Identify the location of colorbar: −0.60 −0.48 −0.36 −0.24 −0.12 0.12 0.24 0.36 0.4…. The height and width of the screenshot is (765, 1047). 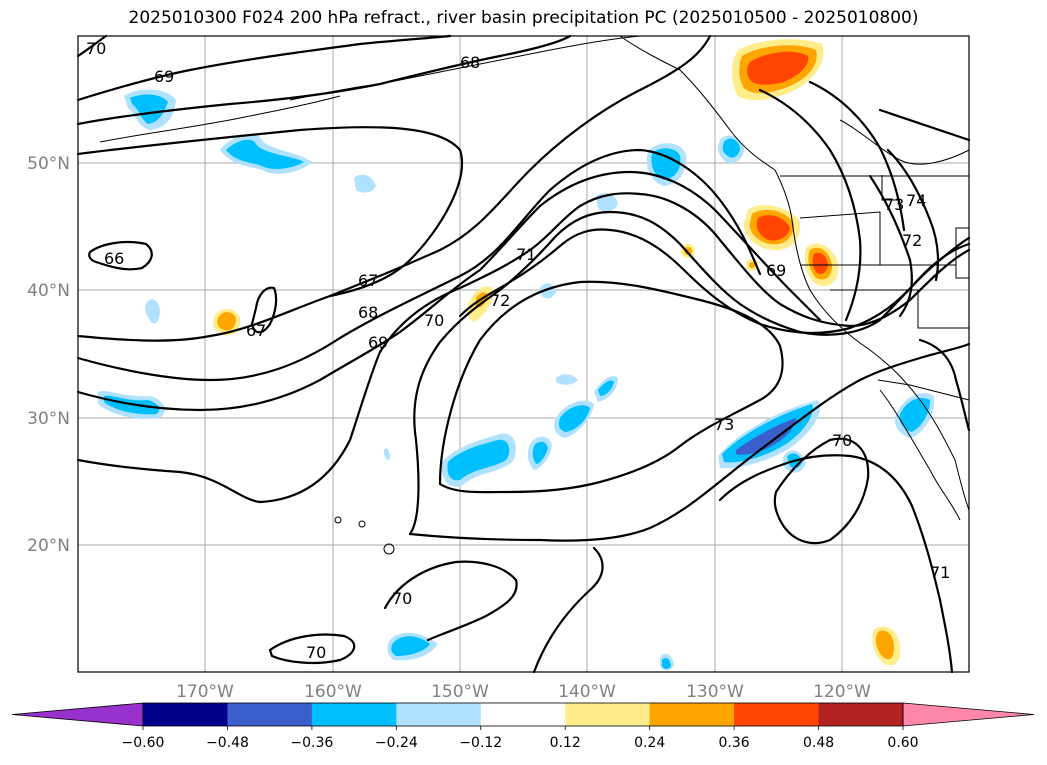
(523, 726).